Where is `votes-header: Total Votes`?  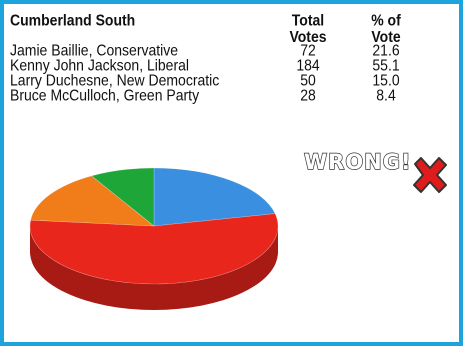
votes-header: Total Votes is located at coordinates (308, 28).